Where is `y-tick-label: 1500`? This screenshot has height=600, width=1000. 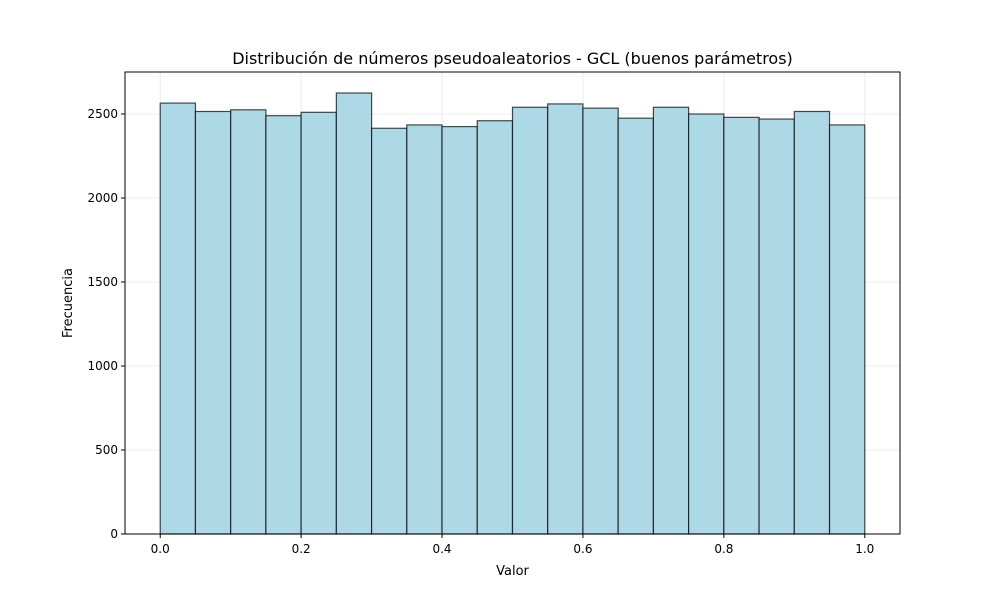 y-tick-label: 1500 is located at coordinates (102, 282).